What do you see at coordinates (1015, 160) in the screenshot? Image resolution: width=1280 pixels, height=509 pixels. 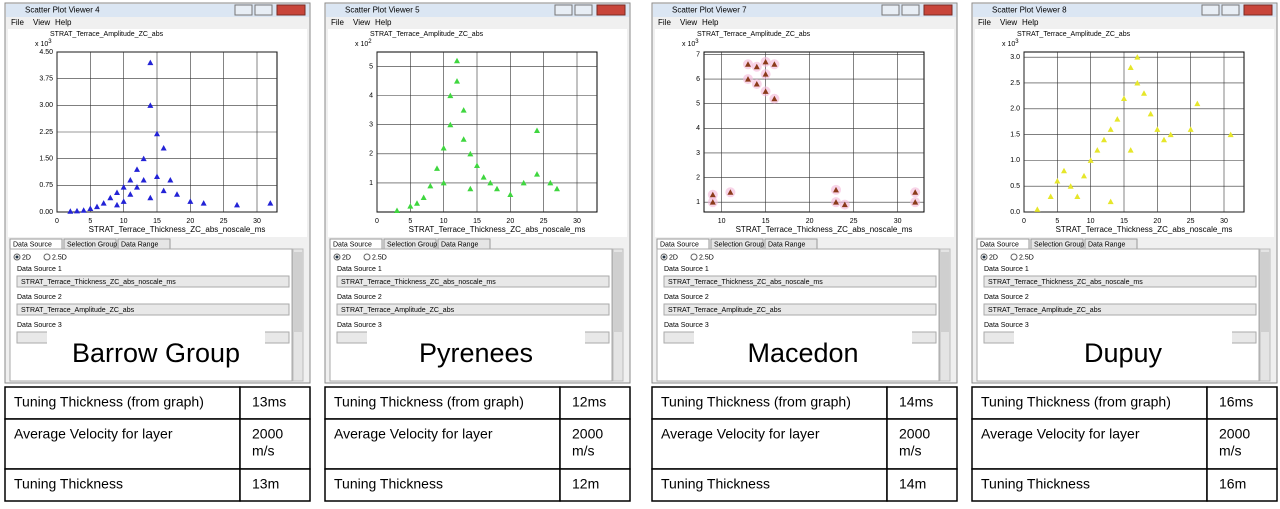 I see `y-tick-label: 1.0` at bounding box center [1015, 160].